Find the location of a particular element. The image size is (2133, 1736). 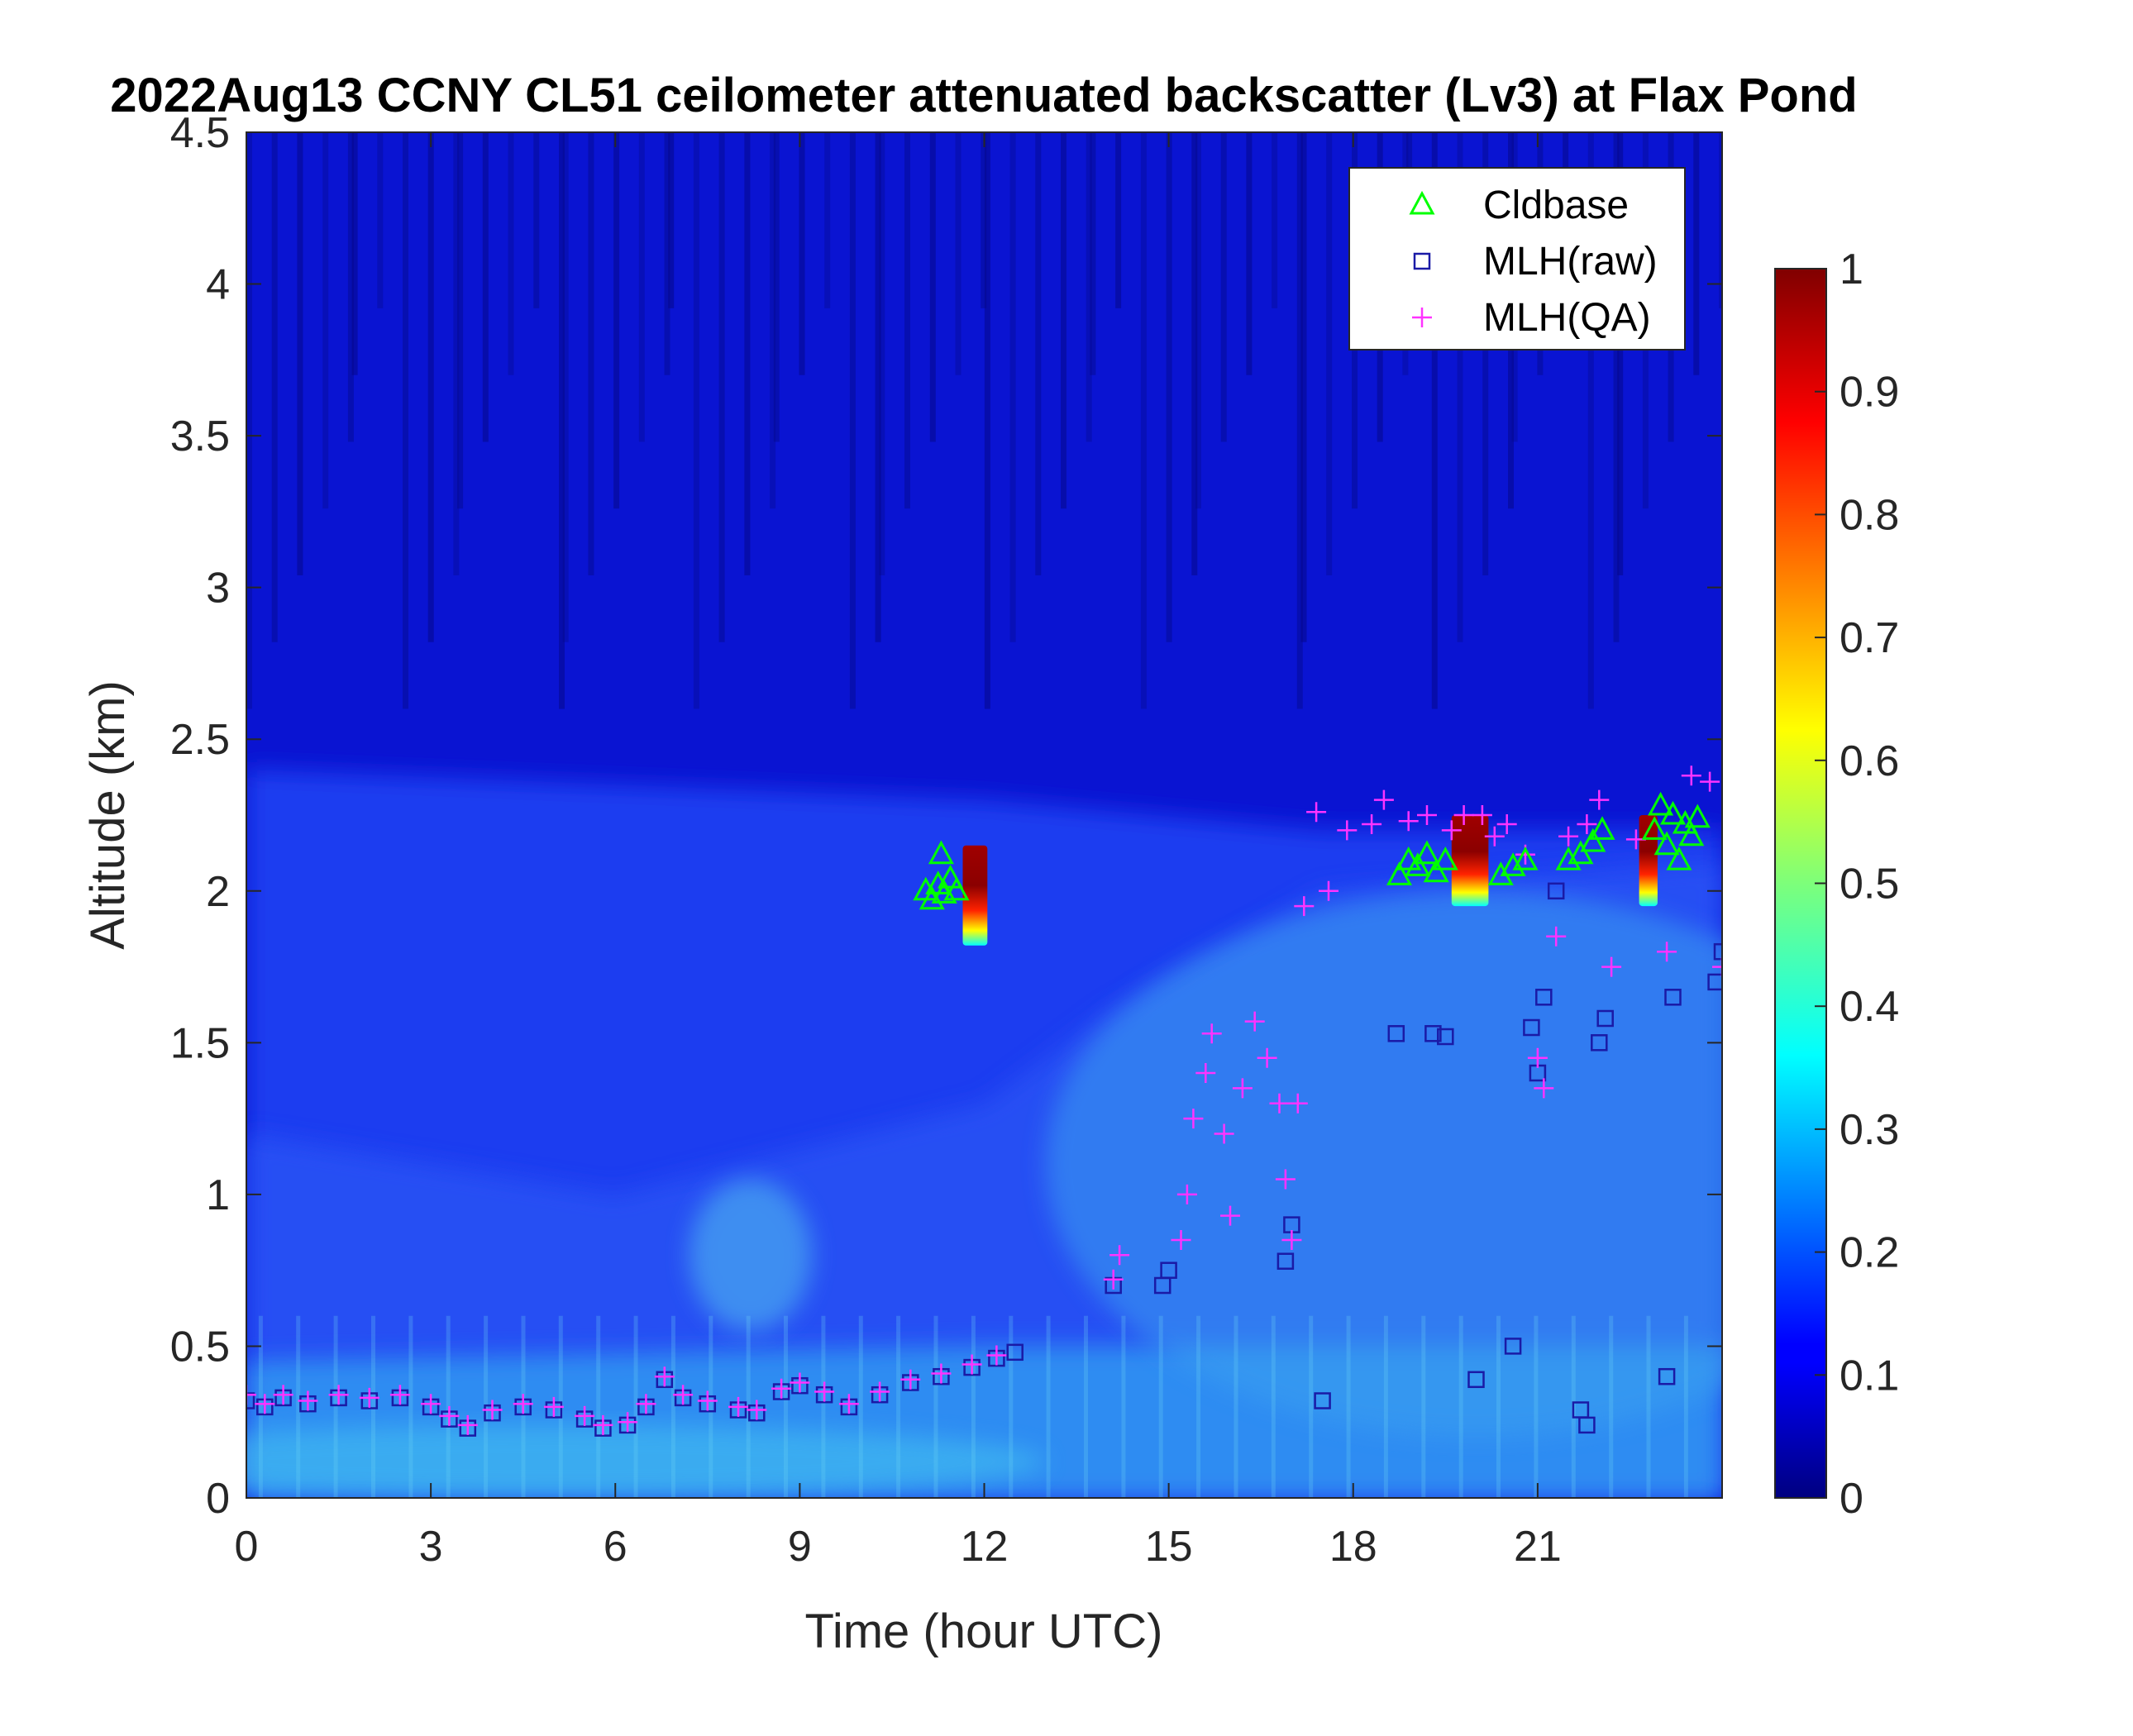

legend-label: MLH(raw) is located at coordinates (1570, 262).